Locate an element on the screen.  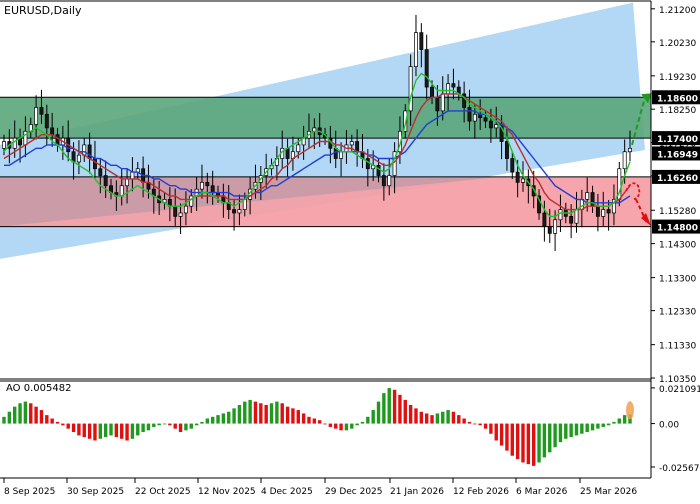
ao-tick-label: 0.00 is located at coordinates (669, 426).